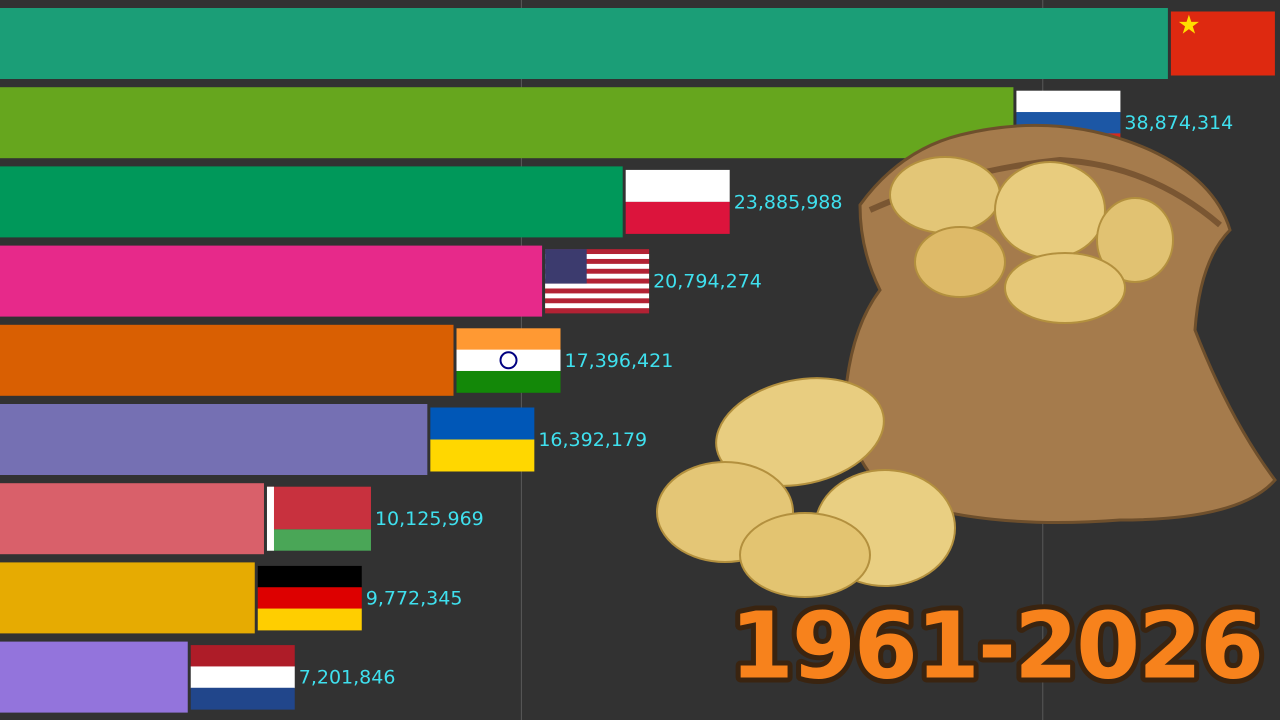 This screenshot has width=1280, height=720. Describe the element at coordinates (592, 440) in the screenshot. I see `value-label: 16,392,179` at that location.